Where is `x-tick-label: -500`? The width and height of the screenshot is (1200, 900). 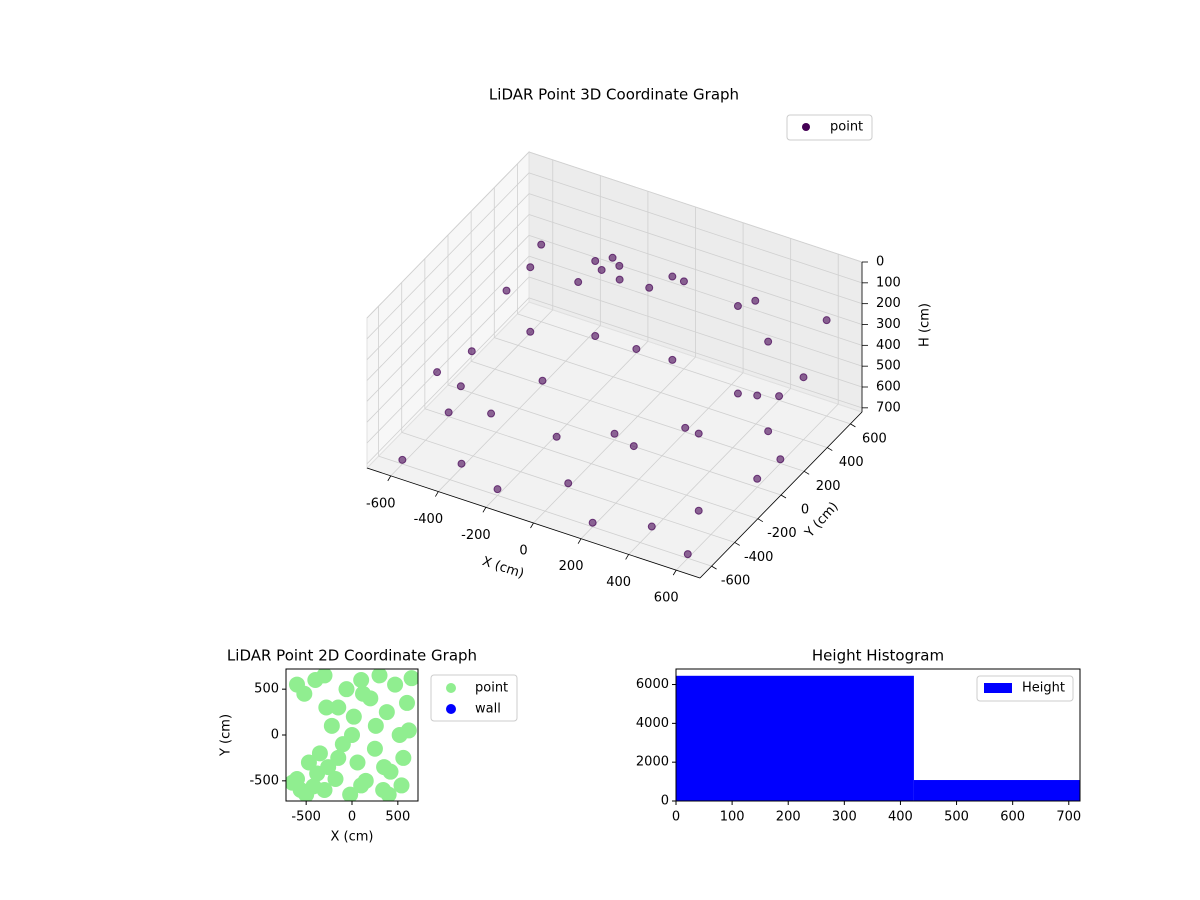 x-tick-label: -500 is located at coordinates (306, 817).